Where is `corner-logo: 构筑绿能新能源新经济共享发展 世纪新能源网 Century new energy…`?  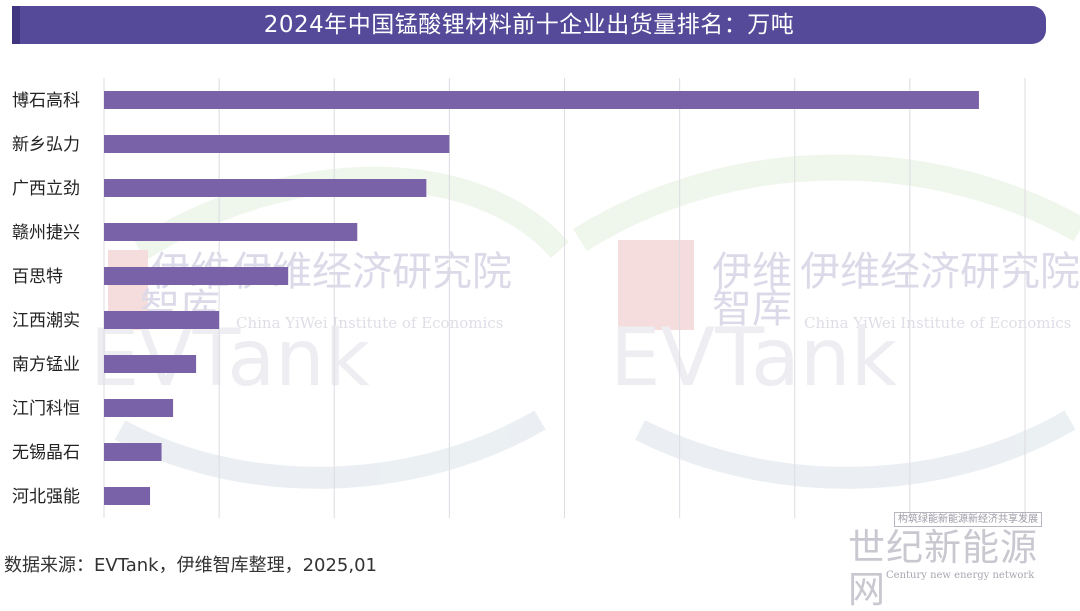
corner-logo: 构筑绿能新能源新经济共享发展 世纪新能源网 Century new energy… is located at coordinates (961, 561).